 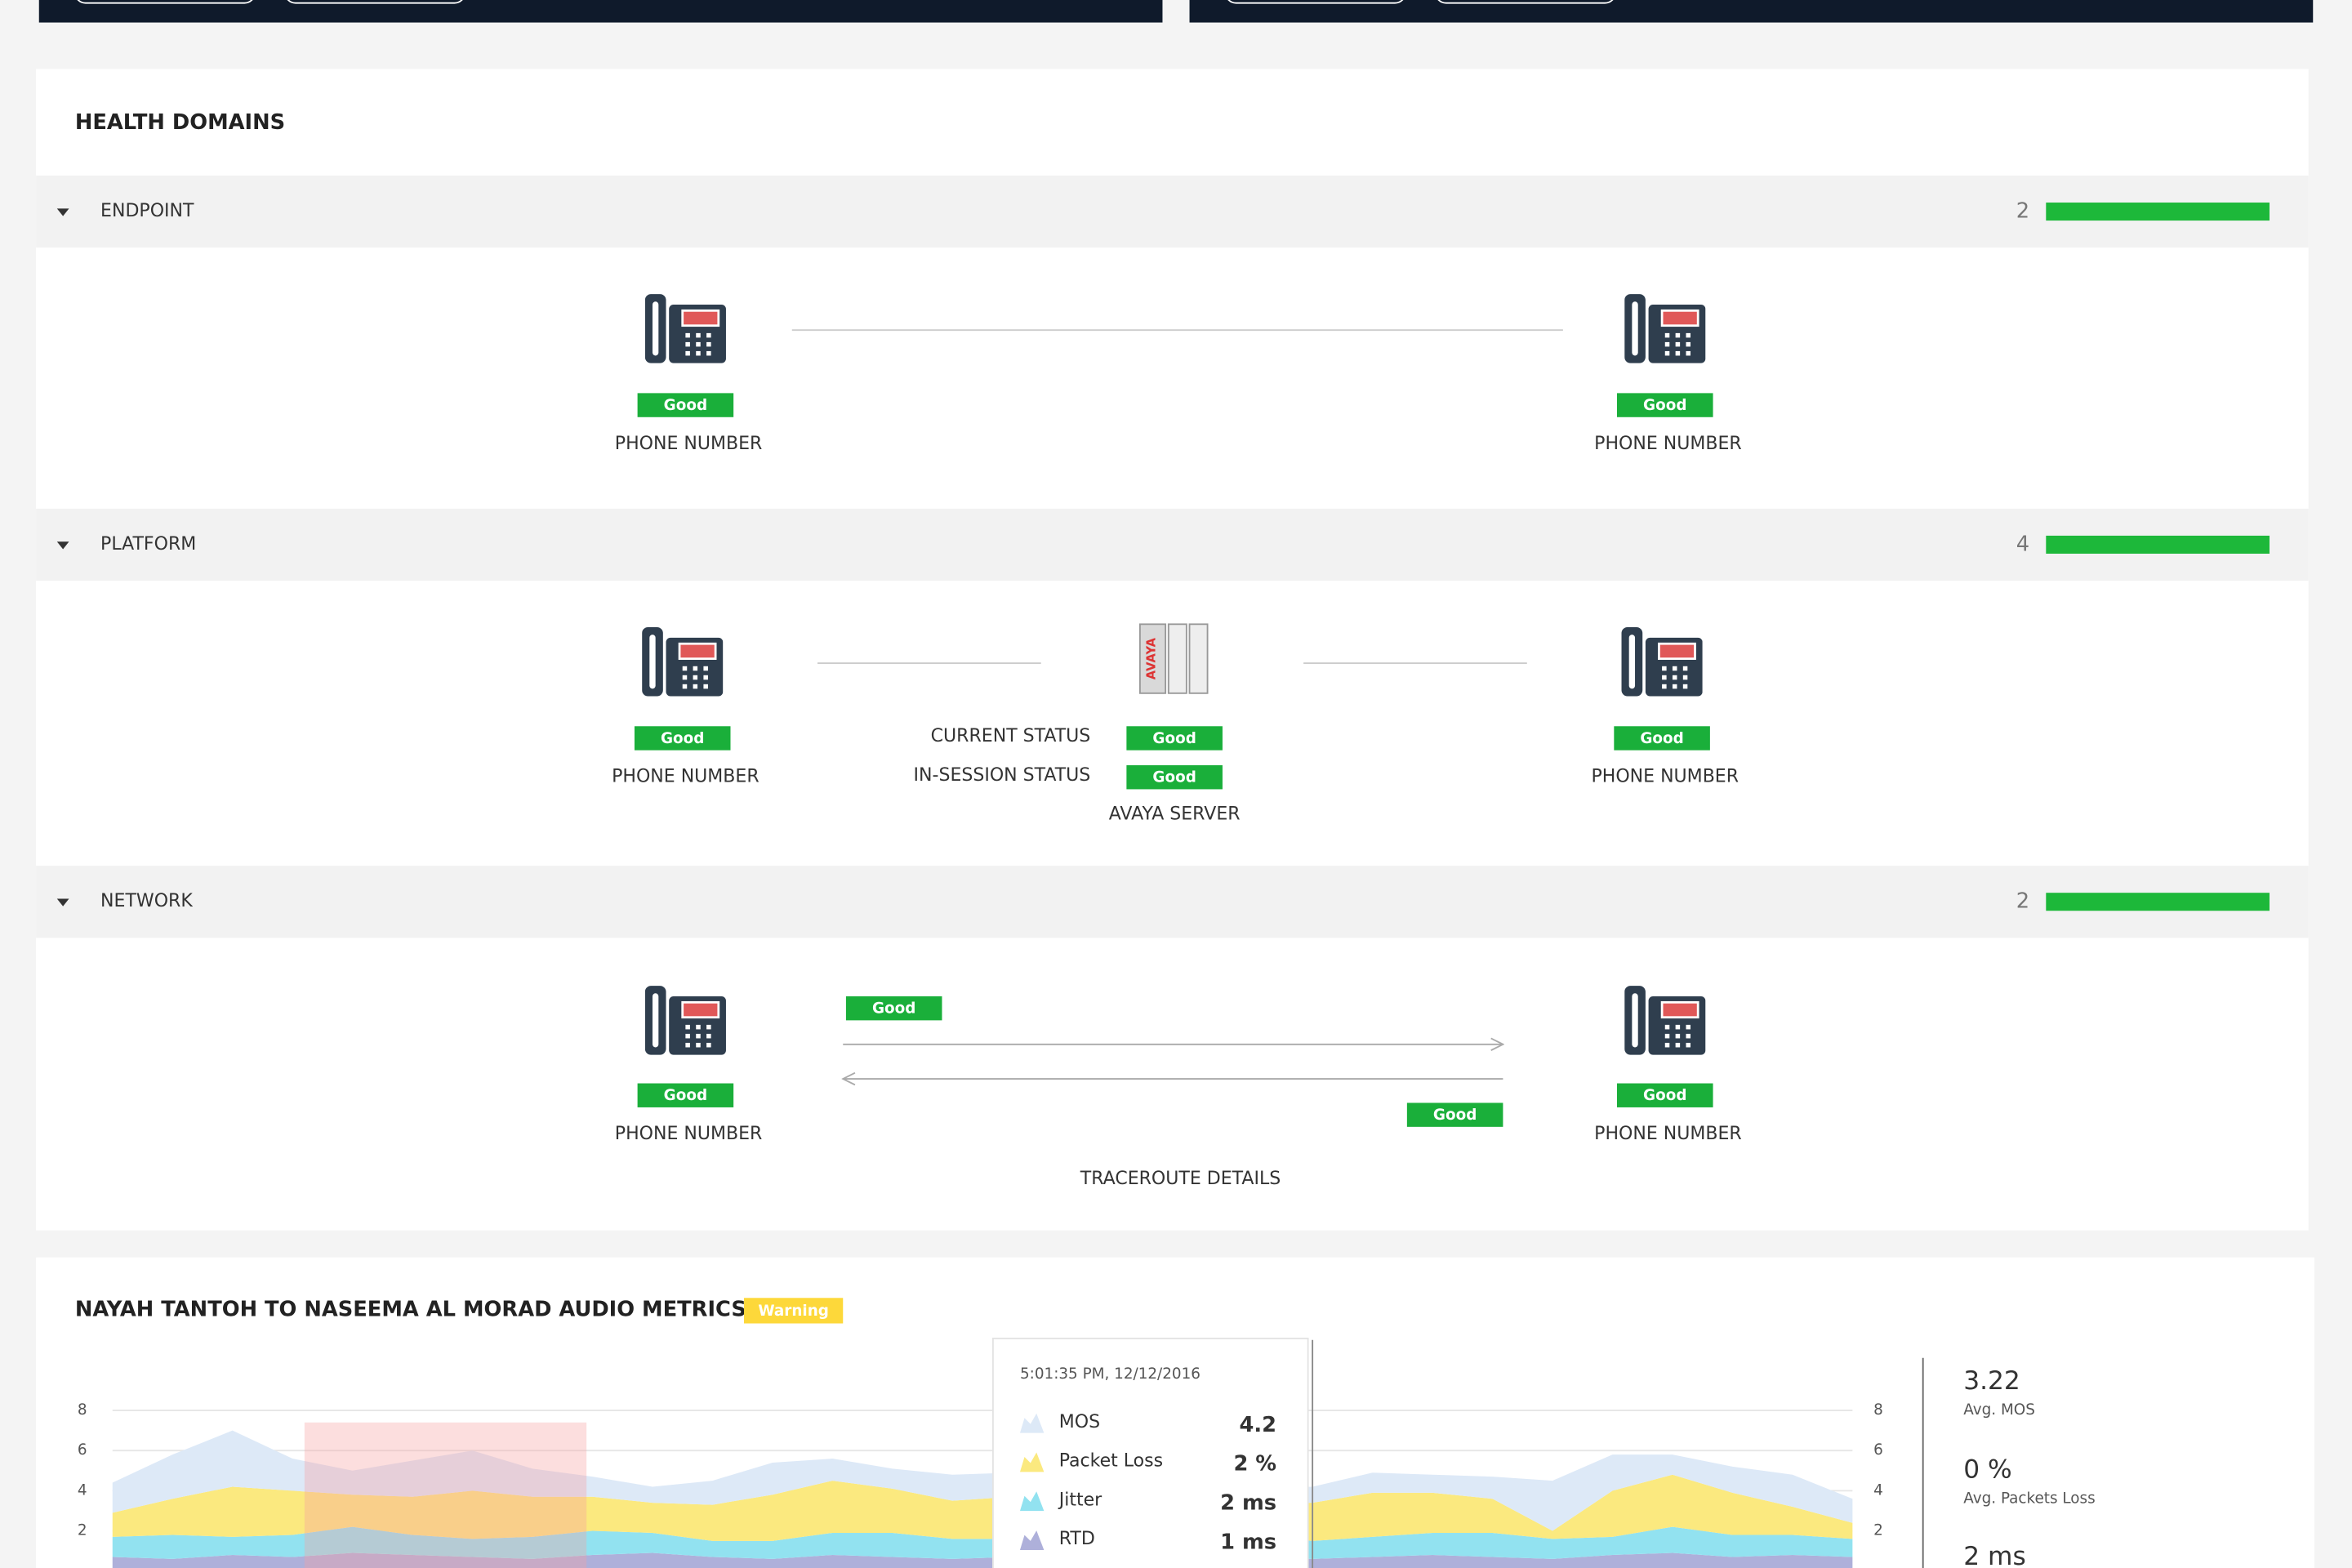 What do you see at coordinates (1987, 1470) in the screenshot?
I see `stat-value: 0 %` at bounding box center [1987, 1470].